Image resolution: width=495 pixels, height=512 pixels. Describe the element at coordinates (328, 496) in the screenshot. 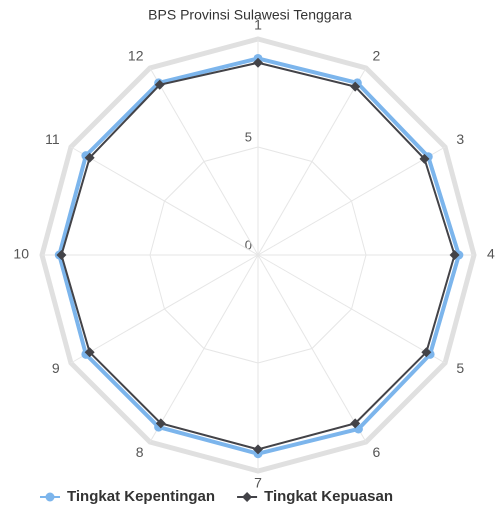

I see `legend-label: Tingkat Kepuasan` at that location.